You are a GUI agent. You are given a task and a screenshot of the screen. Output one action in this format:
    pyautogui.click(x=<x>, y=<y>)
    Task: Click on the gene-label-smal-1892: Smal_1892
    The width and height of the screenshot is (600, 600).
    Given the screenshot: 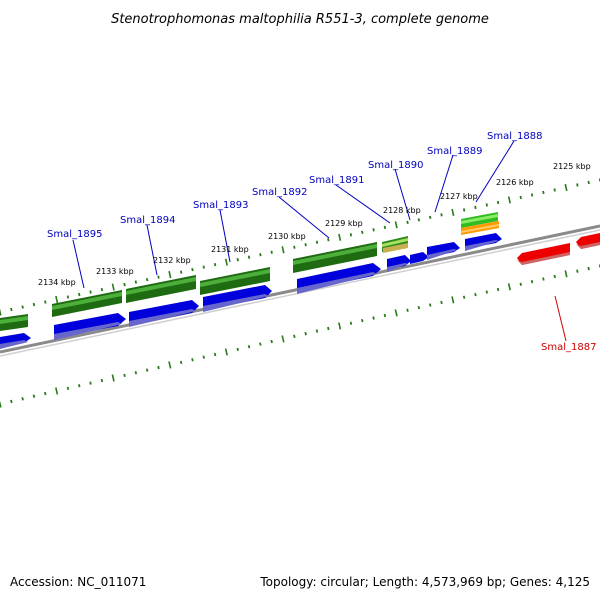 What is the action you would take?
    pyautogui.click(x=279, y=192)
    